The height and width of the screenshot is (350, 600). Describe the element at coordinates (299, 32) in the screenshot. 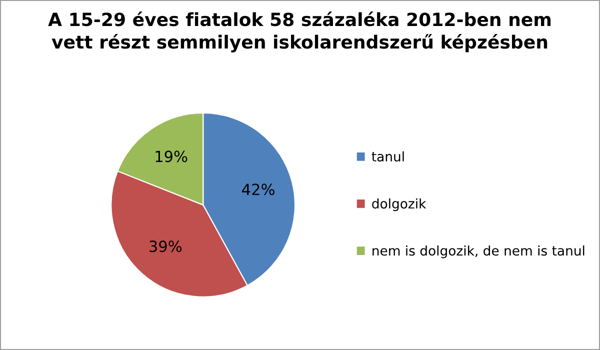

I see `chart-title: A 15-29 éves fiatalok 58 százaléka 2012-ben nem vett részt semmilyen iskolarendszerű képzésben` at that location.